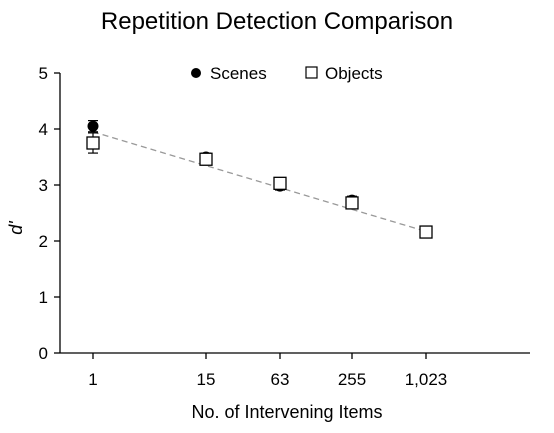 The height and width of the screenshot is (433, 554). What do you see at coordinates (206, 379) in the screenshot?
I see `x-tick-label: 15` at bounding box center [206, 379].